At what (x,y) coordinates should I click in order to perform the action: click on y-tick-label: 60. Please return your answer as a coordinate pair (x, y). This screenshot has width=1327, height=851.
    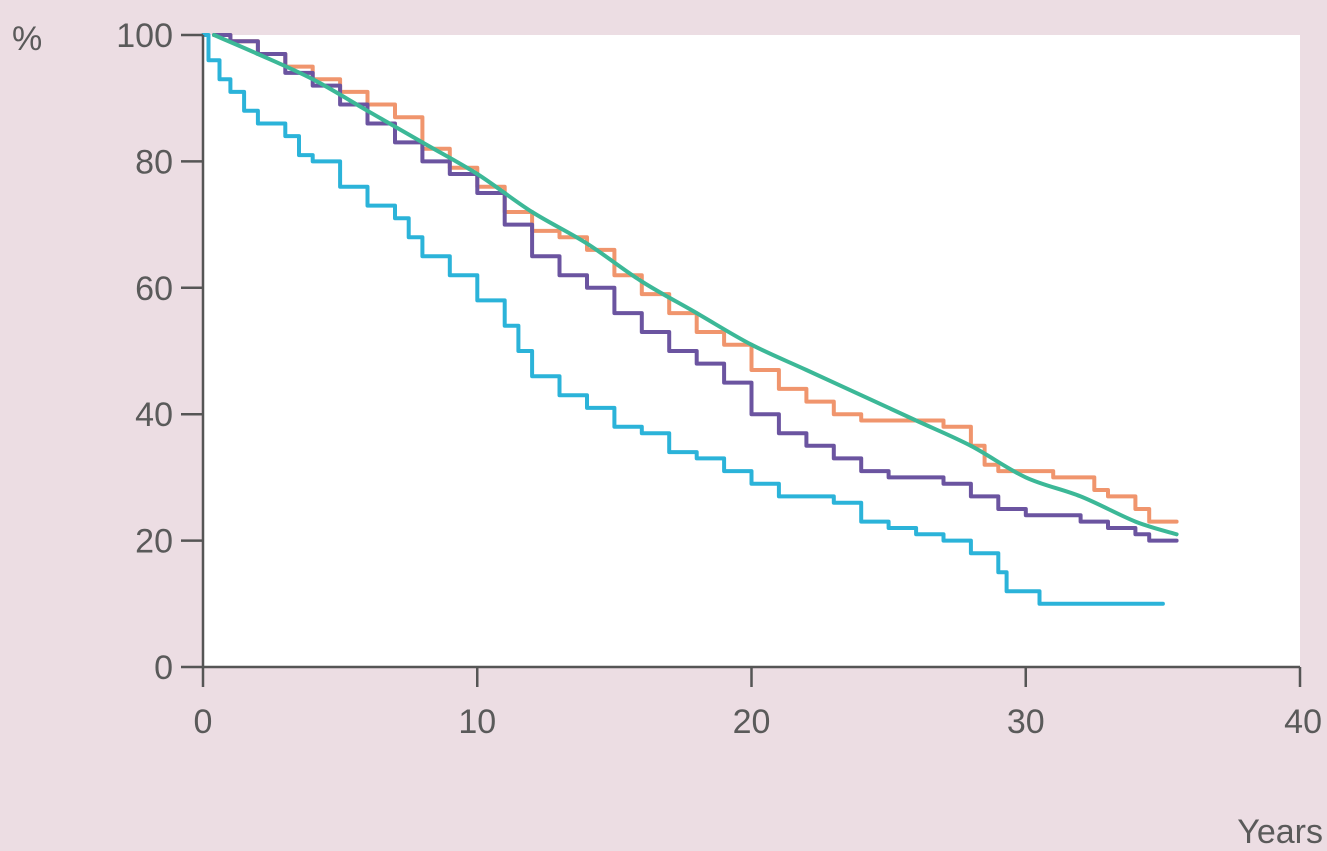
    Looking at the image, I should click on (154, 289).